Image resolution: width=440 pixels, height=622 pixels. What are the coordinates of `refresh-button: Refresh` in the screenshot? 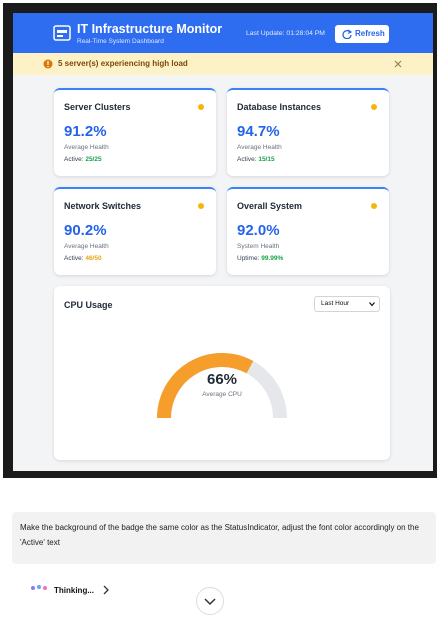 It's located at (362, 34).